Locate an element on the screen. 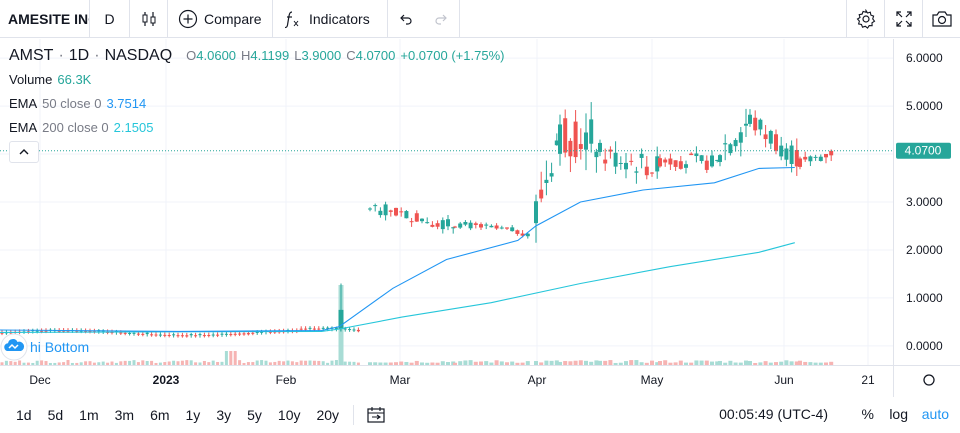  range-button-10y: 10y is located at coordinates (289, 415).